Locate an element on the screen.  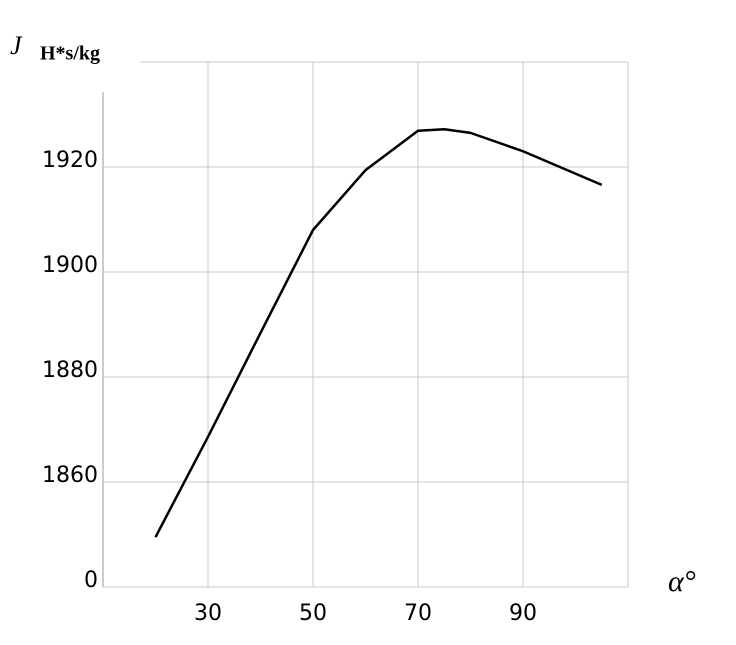
x-axis-label: α° is located at coordinates (682, 581).